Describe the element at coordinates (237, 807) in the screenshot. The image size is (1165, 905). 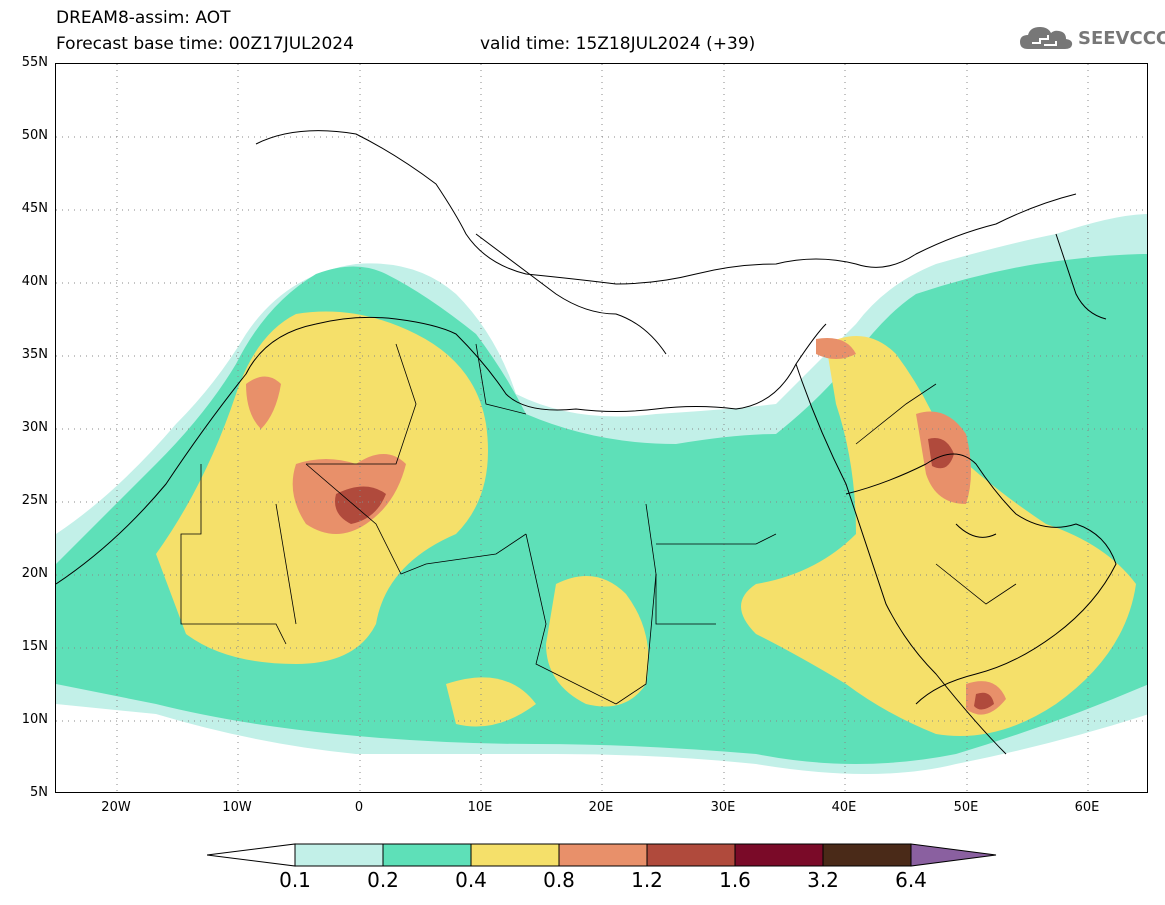
I see `lon-label: 10W` at that location.